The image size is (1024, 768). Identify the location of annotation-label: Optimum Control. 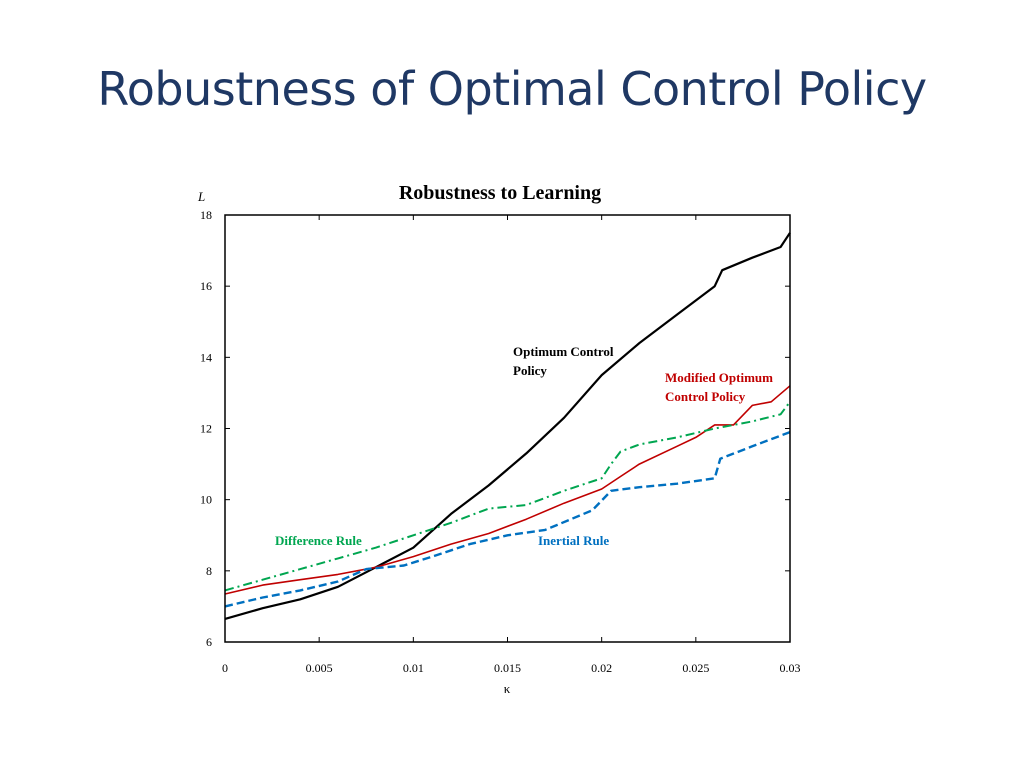
(563, 351).